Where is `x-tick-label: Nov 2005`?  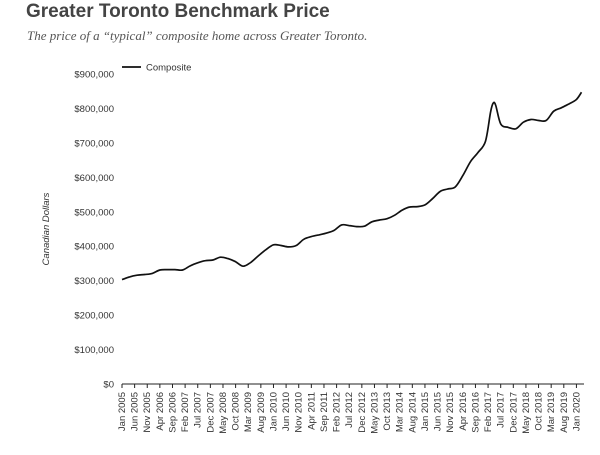 x-tick-label: Nov 2005 is located at coordinates (147, 412).